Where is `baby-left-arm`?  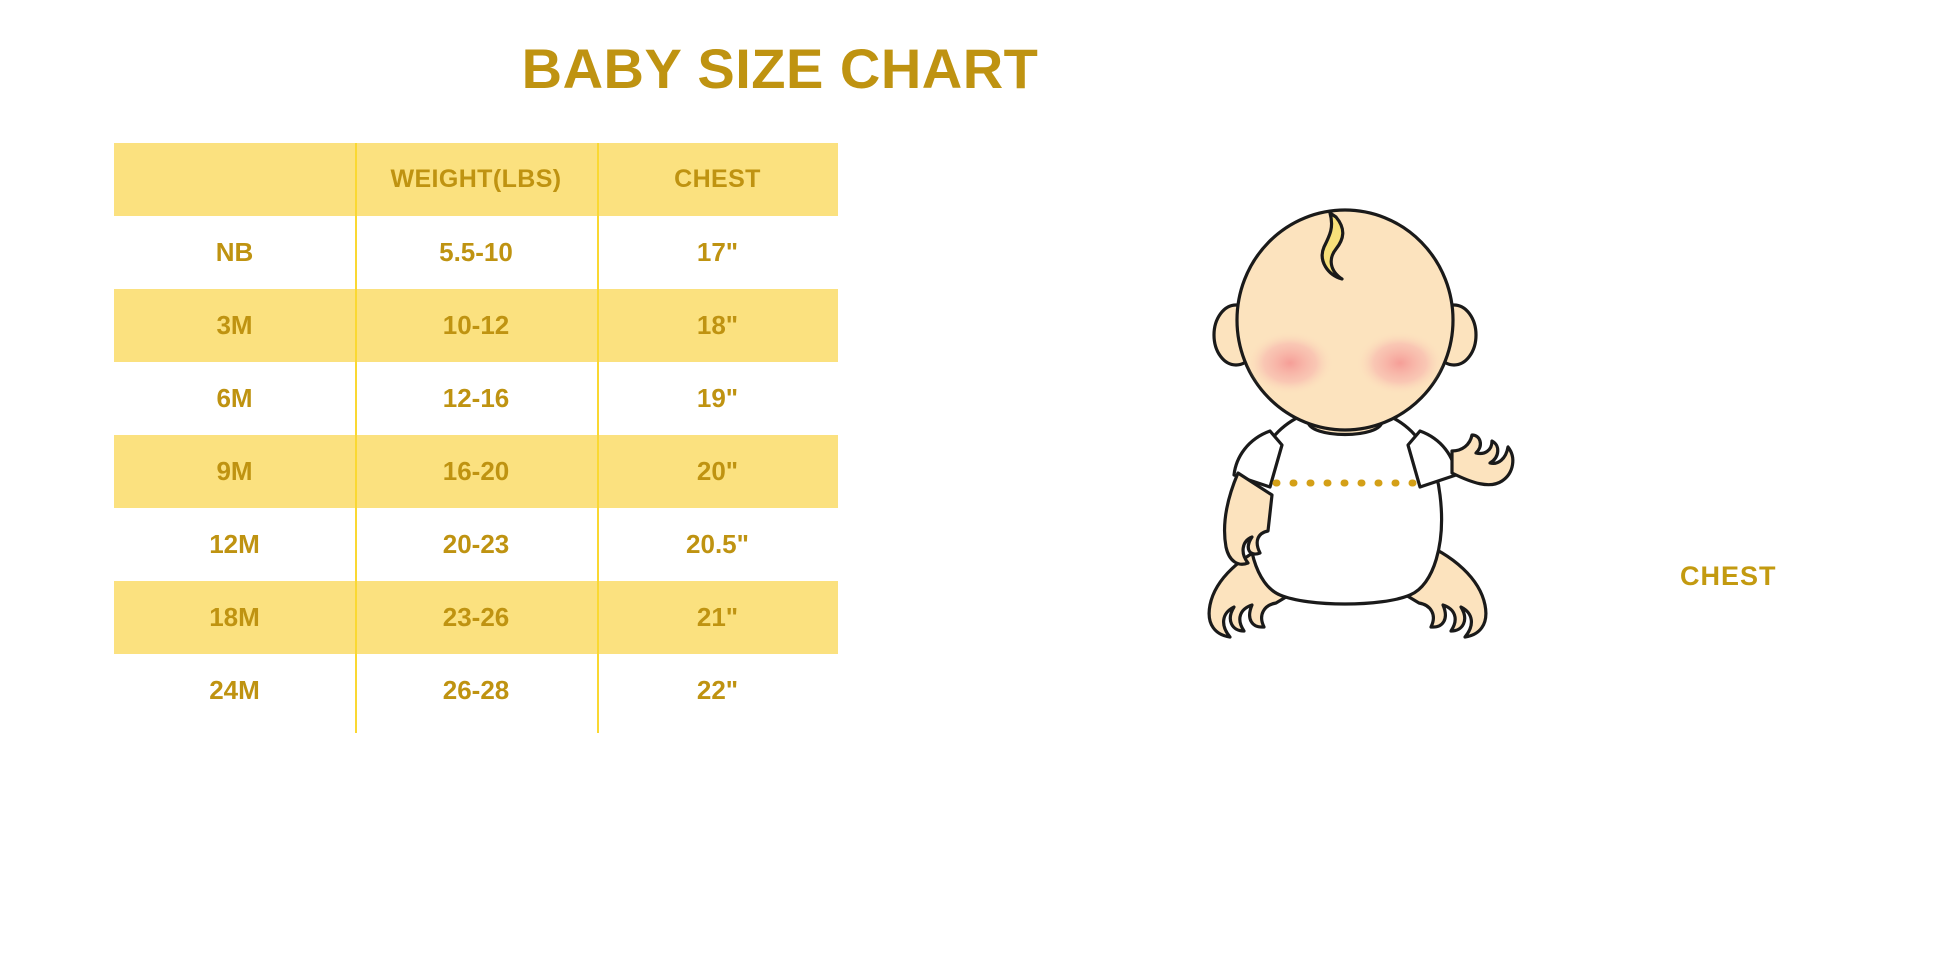 baby-left-arm is located at coordinates (1248, 518).